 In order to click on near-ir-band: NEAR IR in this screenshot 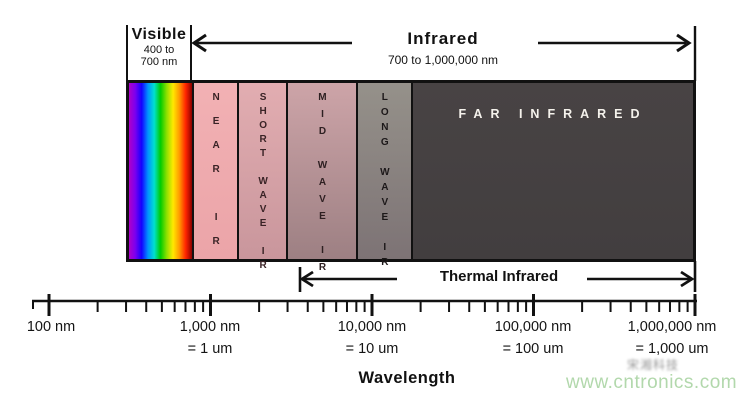, I will do `click(216, 171)`.